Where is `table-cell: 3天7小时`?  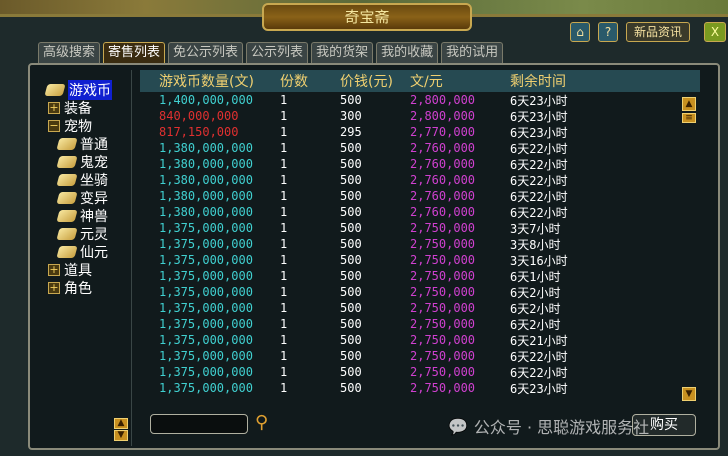
table-cell: 3天7小时 is located at coordinates (535, 228).